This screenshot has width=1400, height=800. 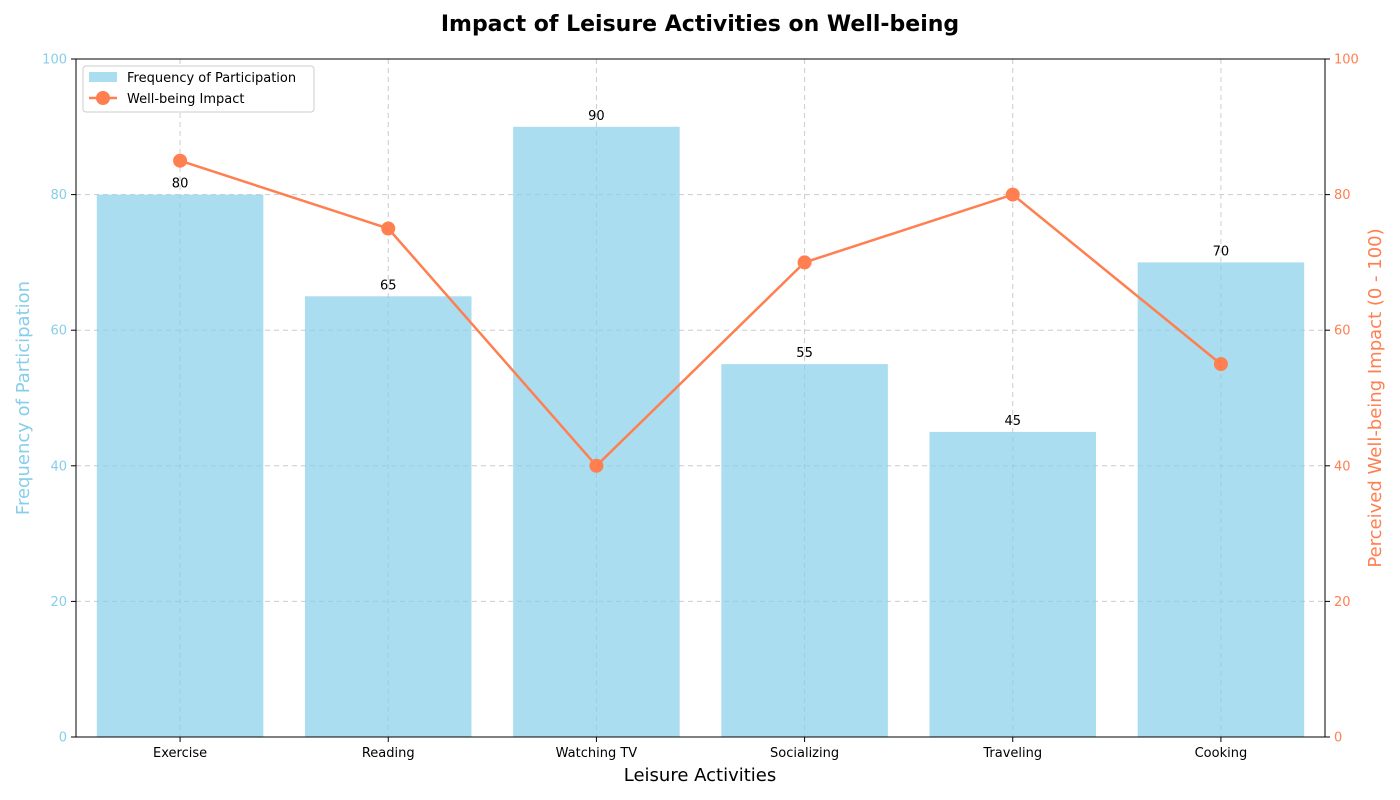 What do you see at coordinates (23, 398) in the screenshot?
I see `left-y-axis-label: Frequency of Participation` at bounding box center [23, 398].